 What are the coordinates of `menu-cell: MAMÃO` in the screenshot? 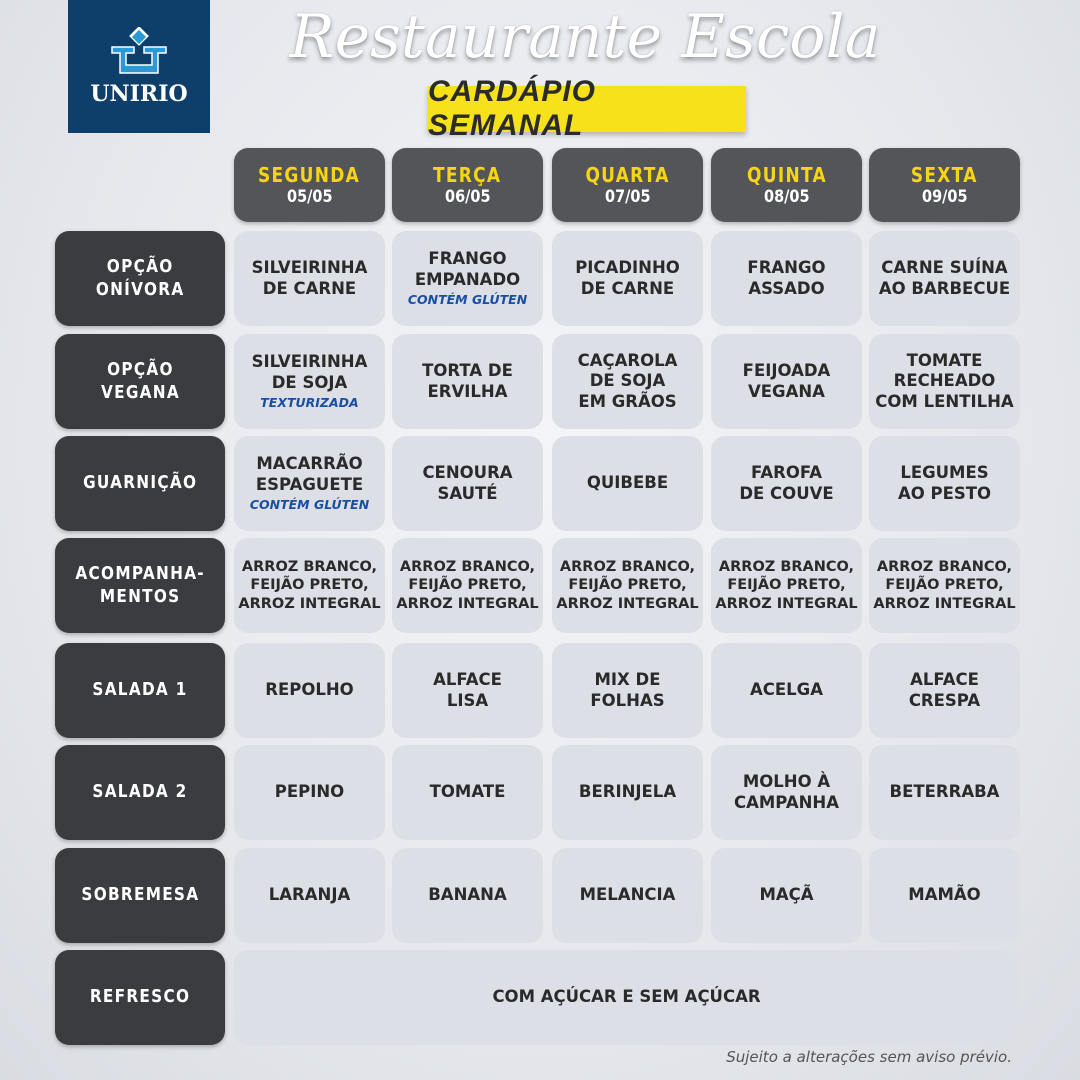 It's located at (944, 895).